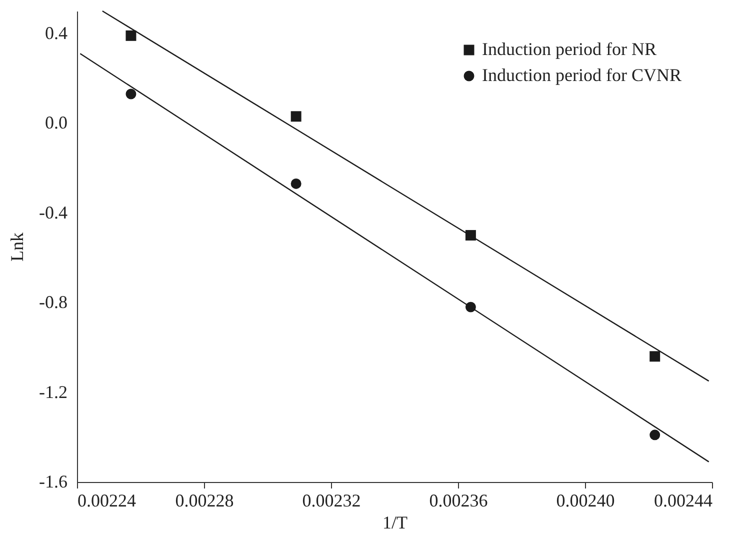  Describe the element at coordinates (569, 49) in the screenshot. I see `legend-label: Induction period for NR` at that location.